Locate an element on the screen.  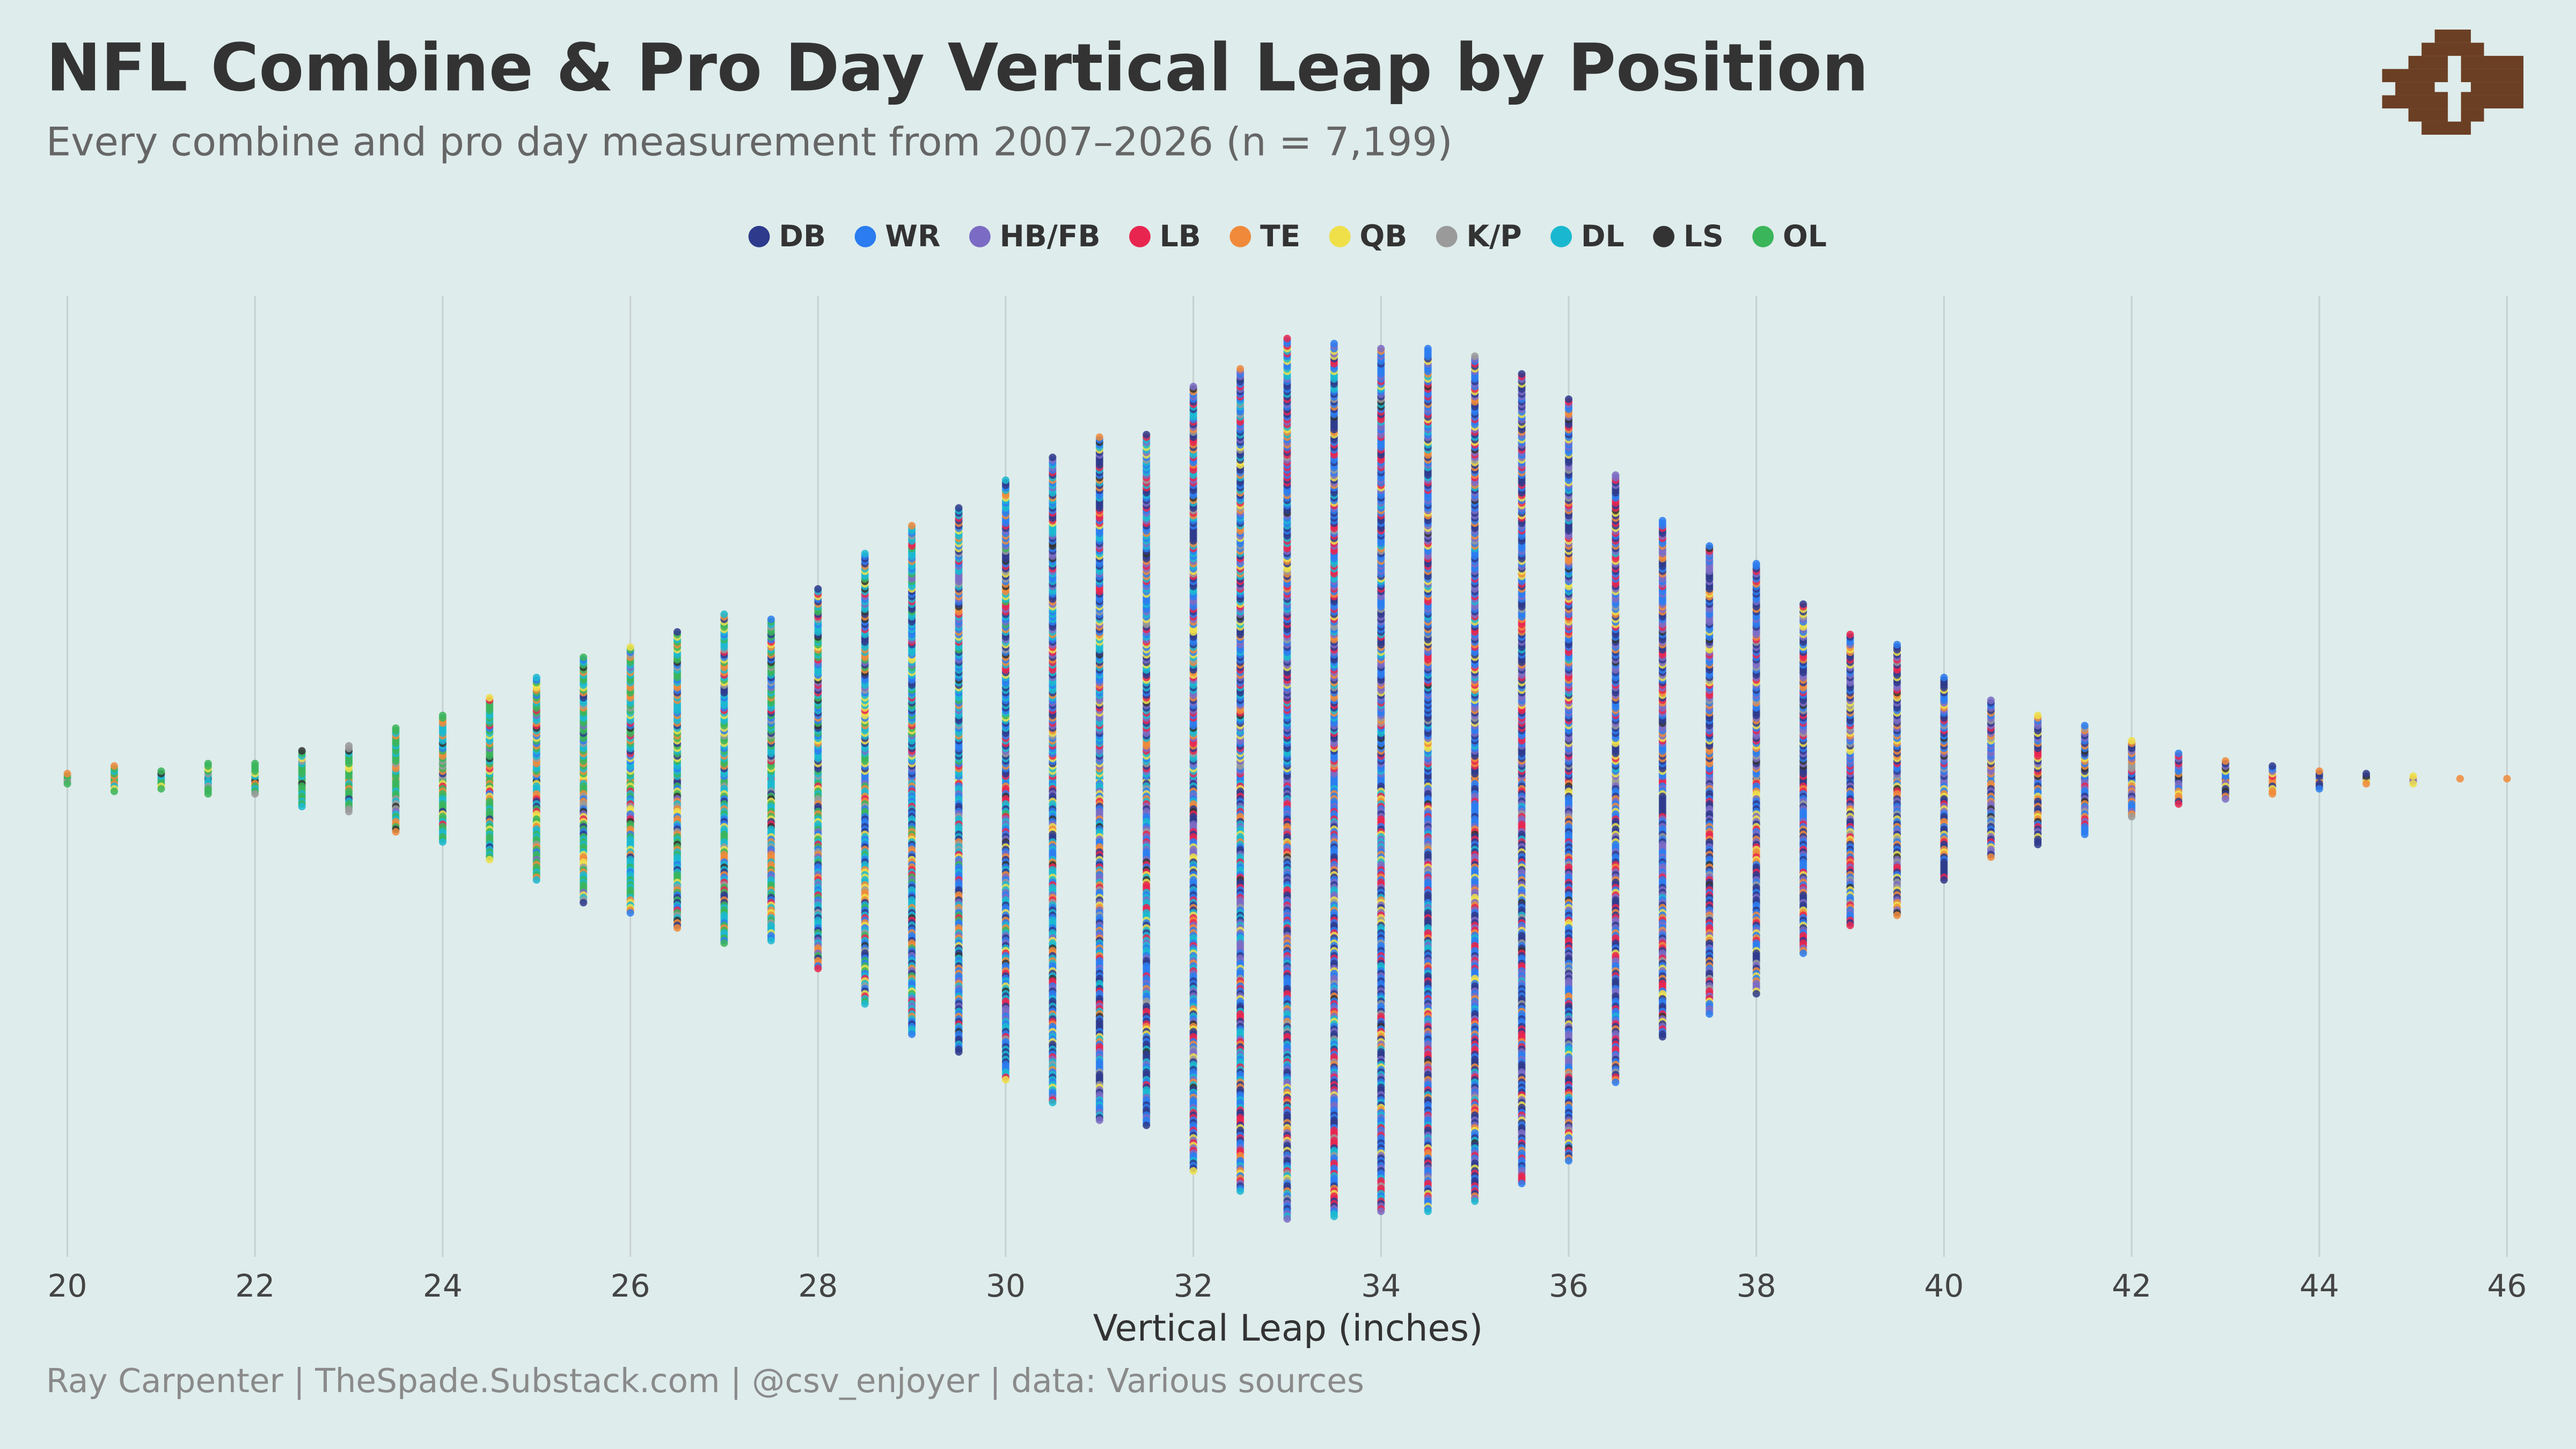
legend-label: DL is located at coordinates (1602, 236).